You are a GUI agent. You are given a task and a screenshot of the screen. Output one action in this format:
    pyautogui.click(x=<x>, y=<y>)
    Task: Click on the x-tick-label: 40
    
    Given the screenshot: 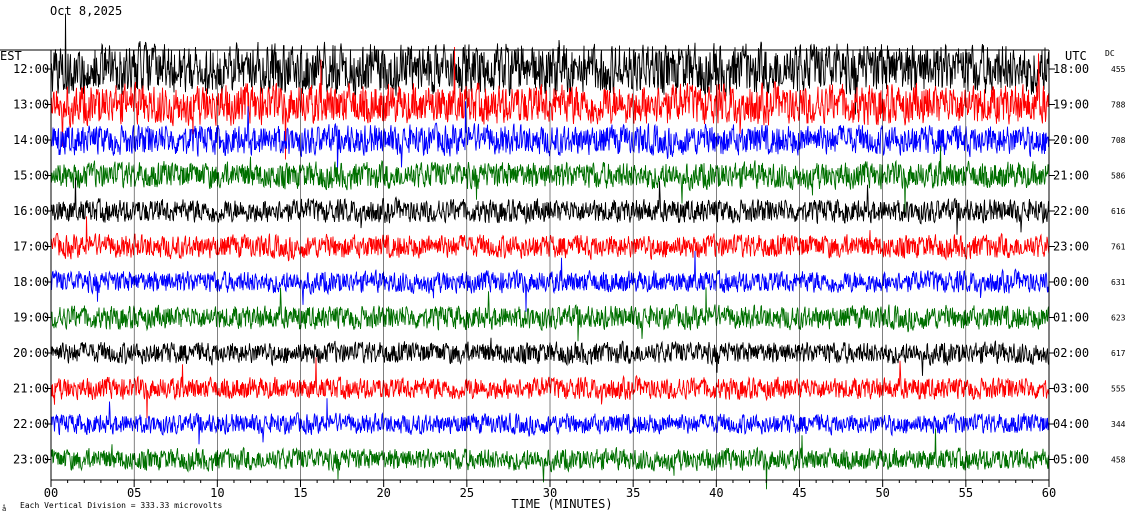 What is the action you would take?
    pyautogui.click(x=716, y=493)
    